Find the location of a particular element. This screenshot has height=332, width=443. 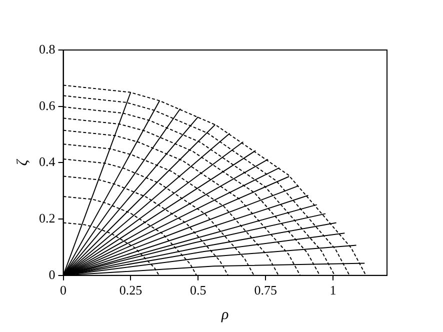

x-tick-label: 0 is located at coordinates (63, 290).